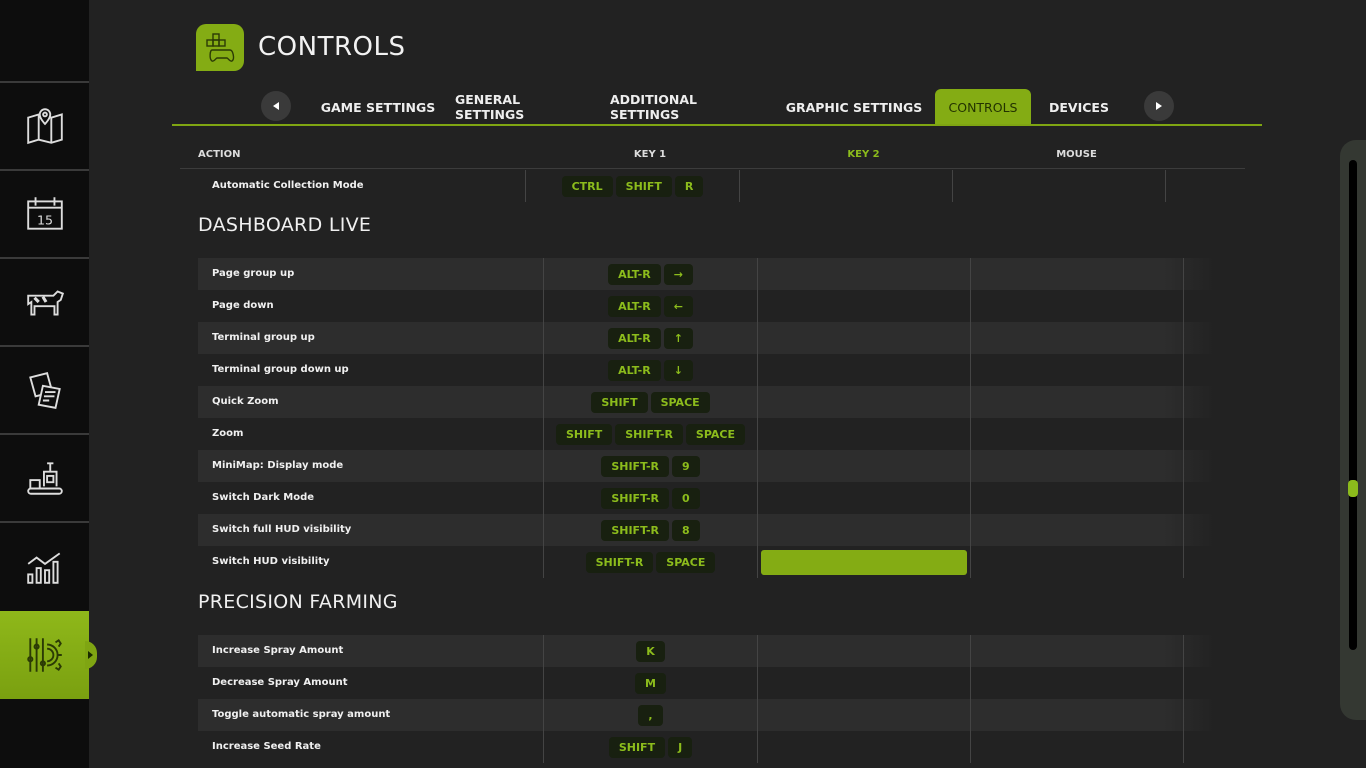 This screenshot has width=1366, height=768. I want to click on key2-binding-selected, so click(864, 562).